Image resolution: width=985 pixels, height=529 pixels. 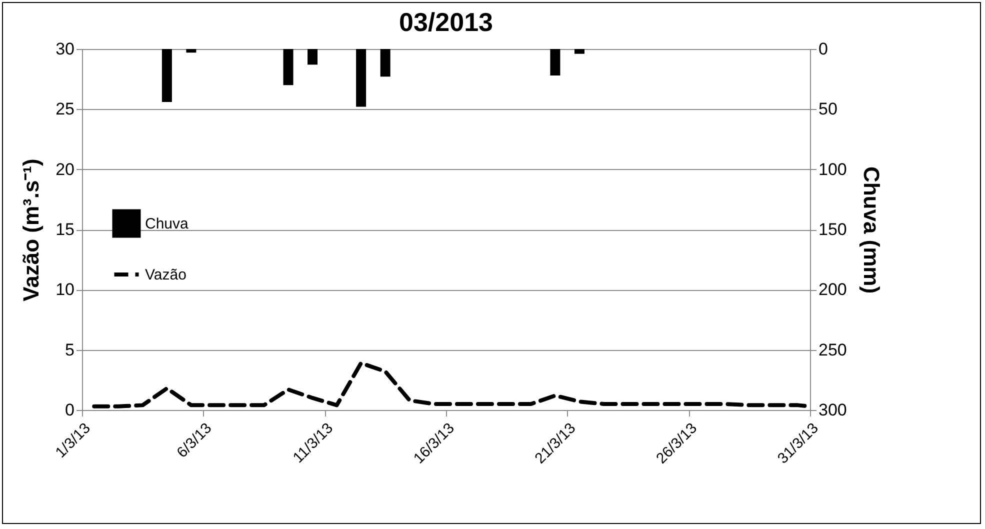 What do you see at coordinates (69, 410) in the screenshot?
I see `y-tick-label: 0` at bounding box center [69, 410].